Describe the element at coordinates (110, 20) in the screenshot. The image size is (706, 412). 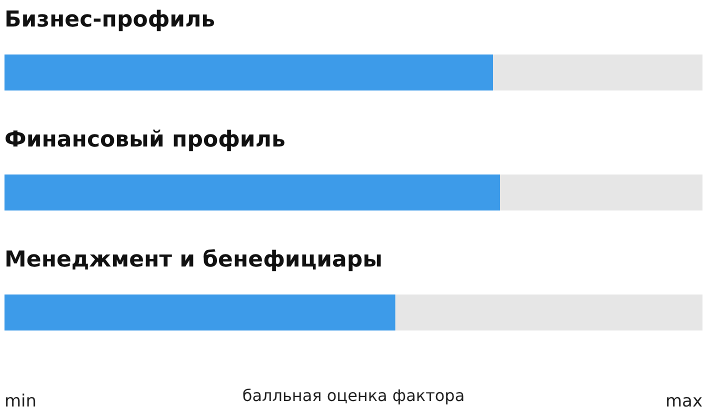
I see `y-tick-label: Бизнес-профиль` at that location.